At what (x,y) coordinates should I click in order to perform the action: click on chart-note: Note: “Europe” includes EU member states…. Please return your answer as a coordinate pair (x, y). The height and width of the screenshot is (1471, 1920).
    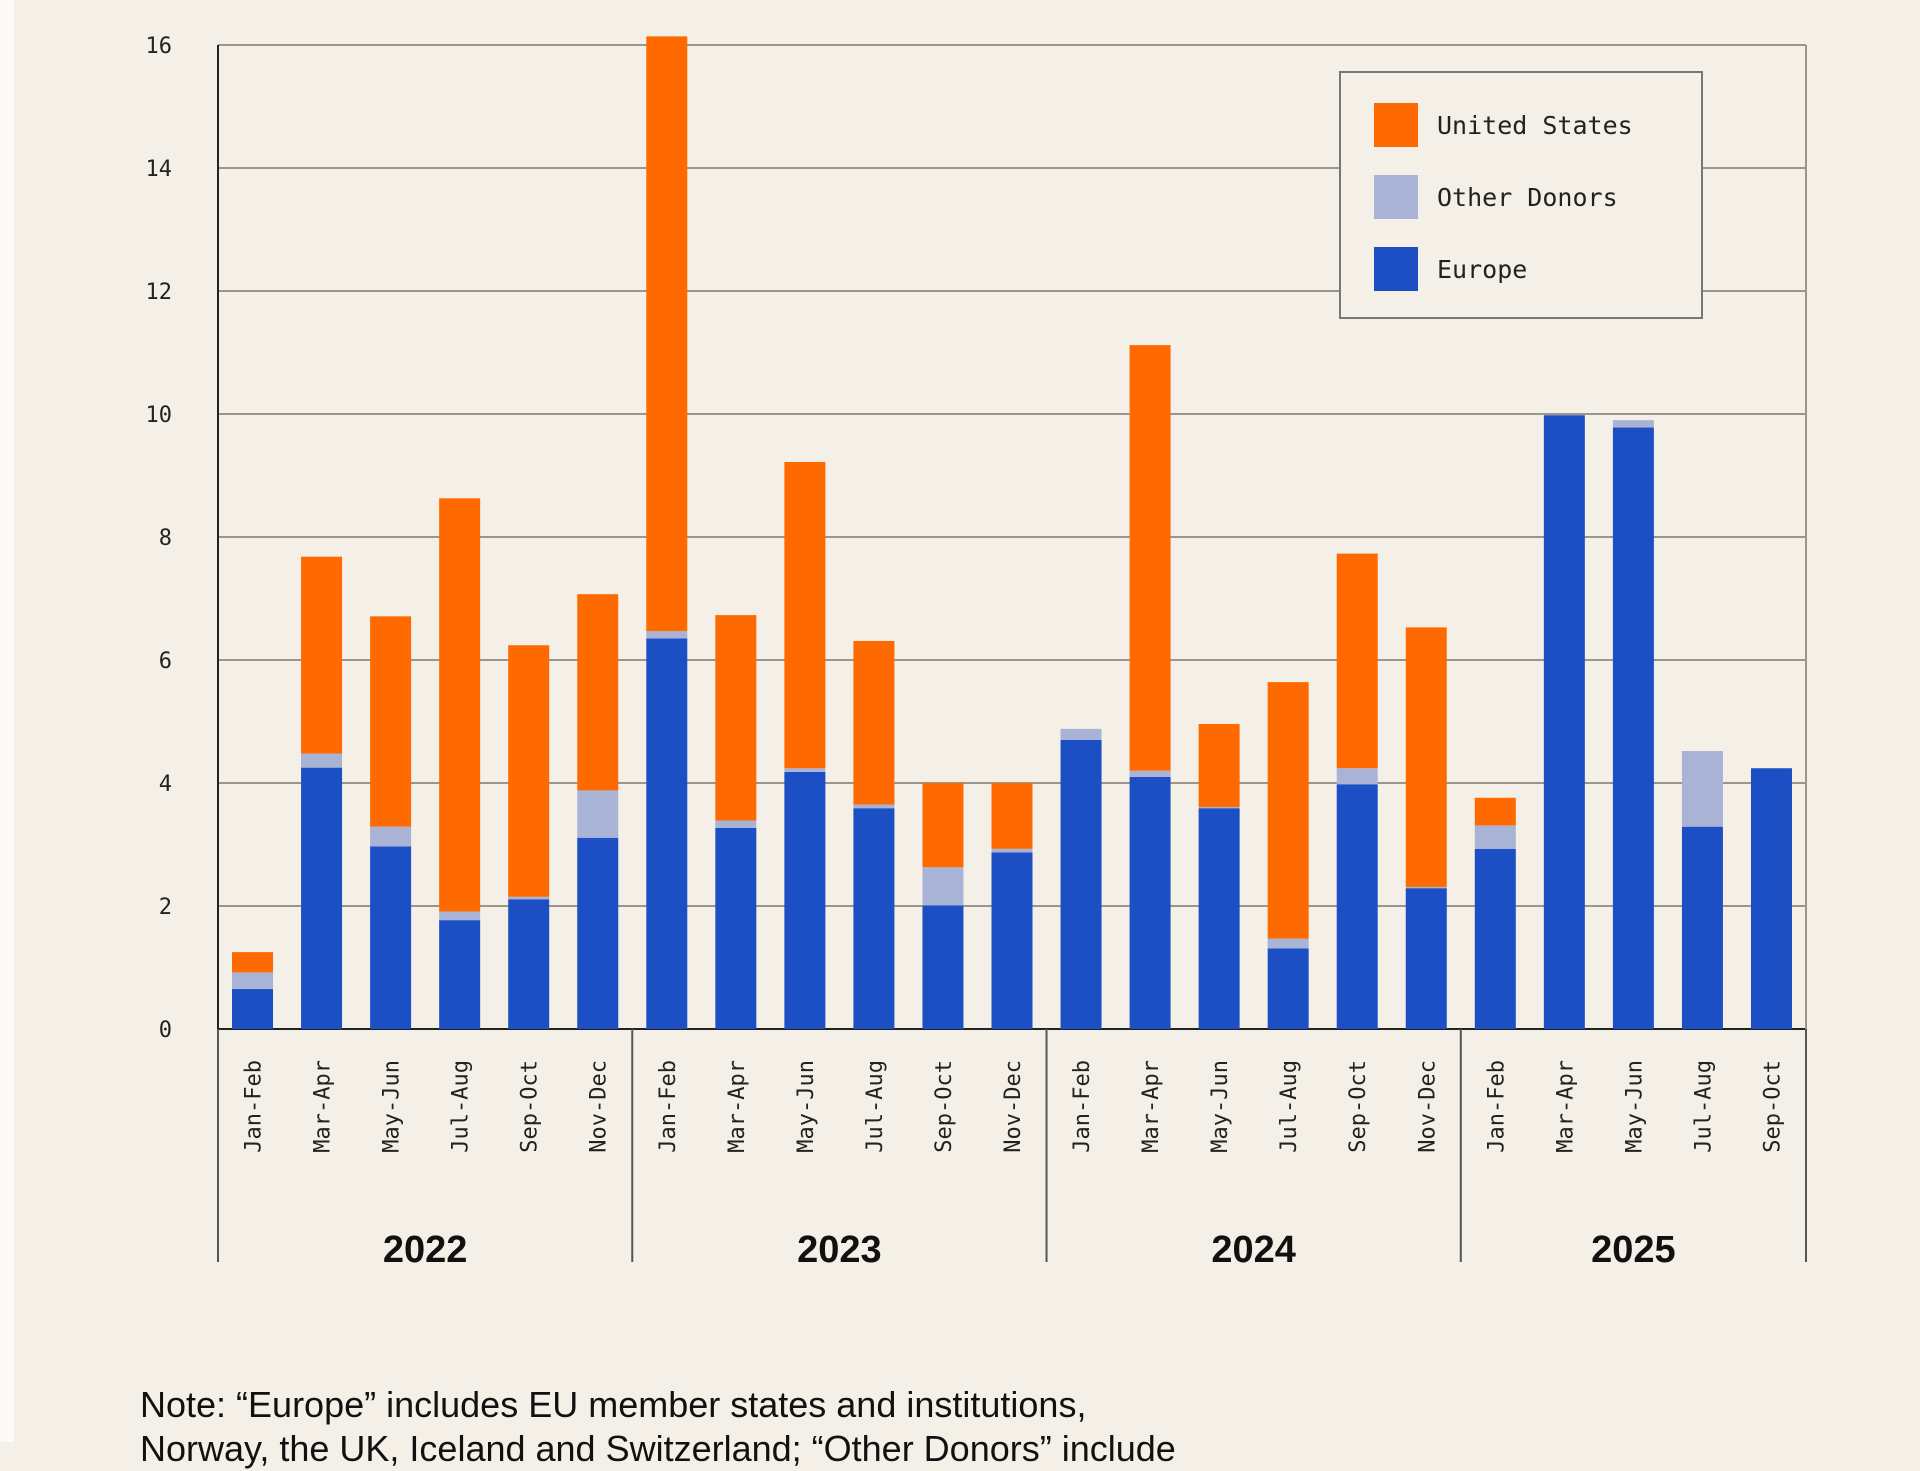
    Looking at the image, I should click on (658, 1427).